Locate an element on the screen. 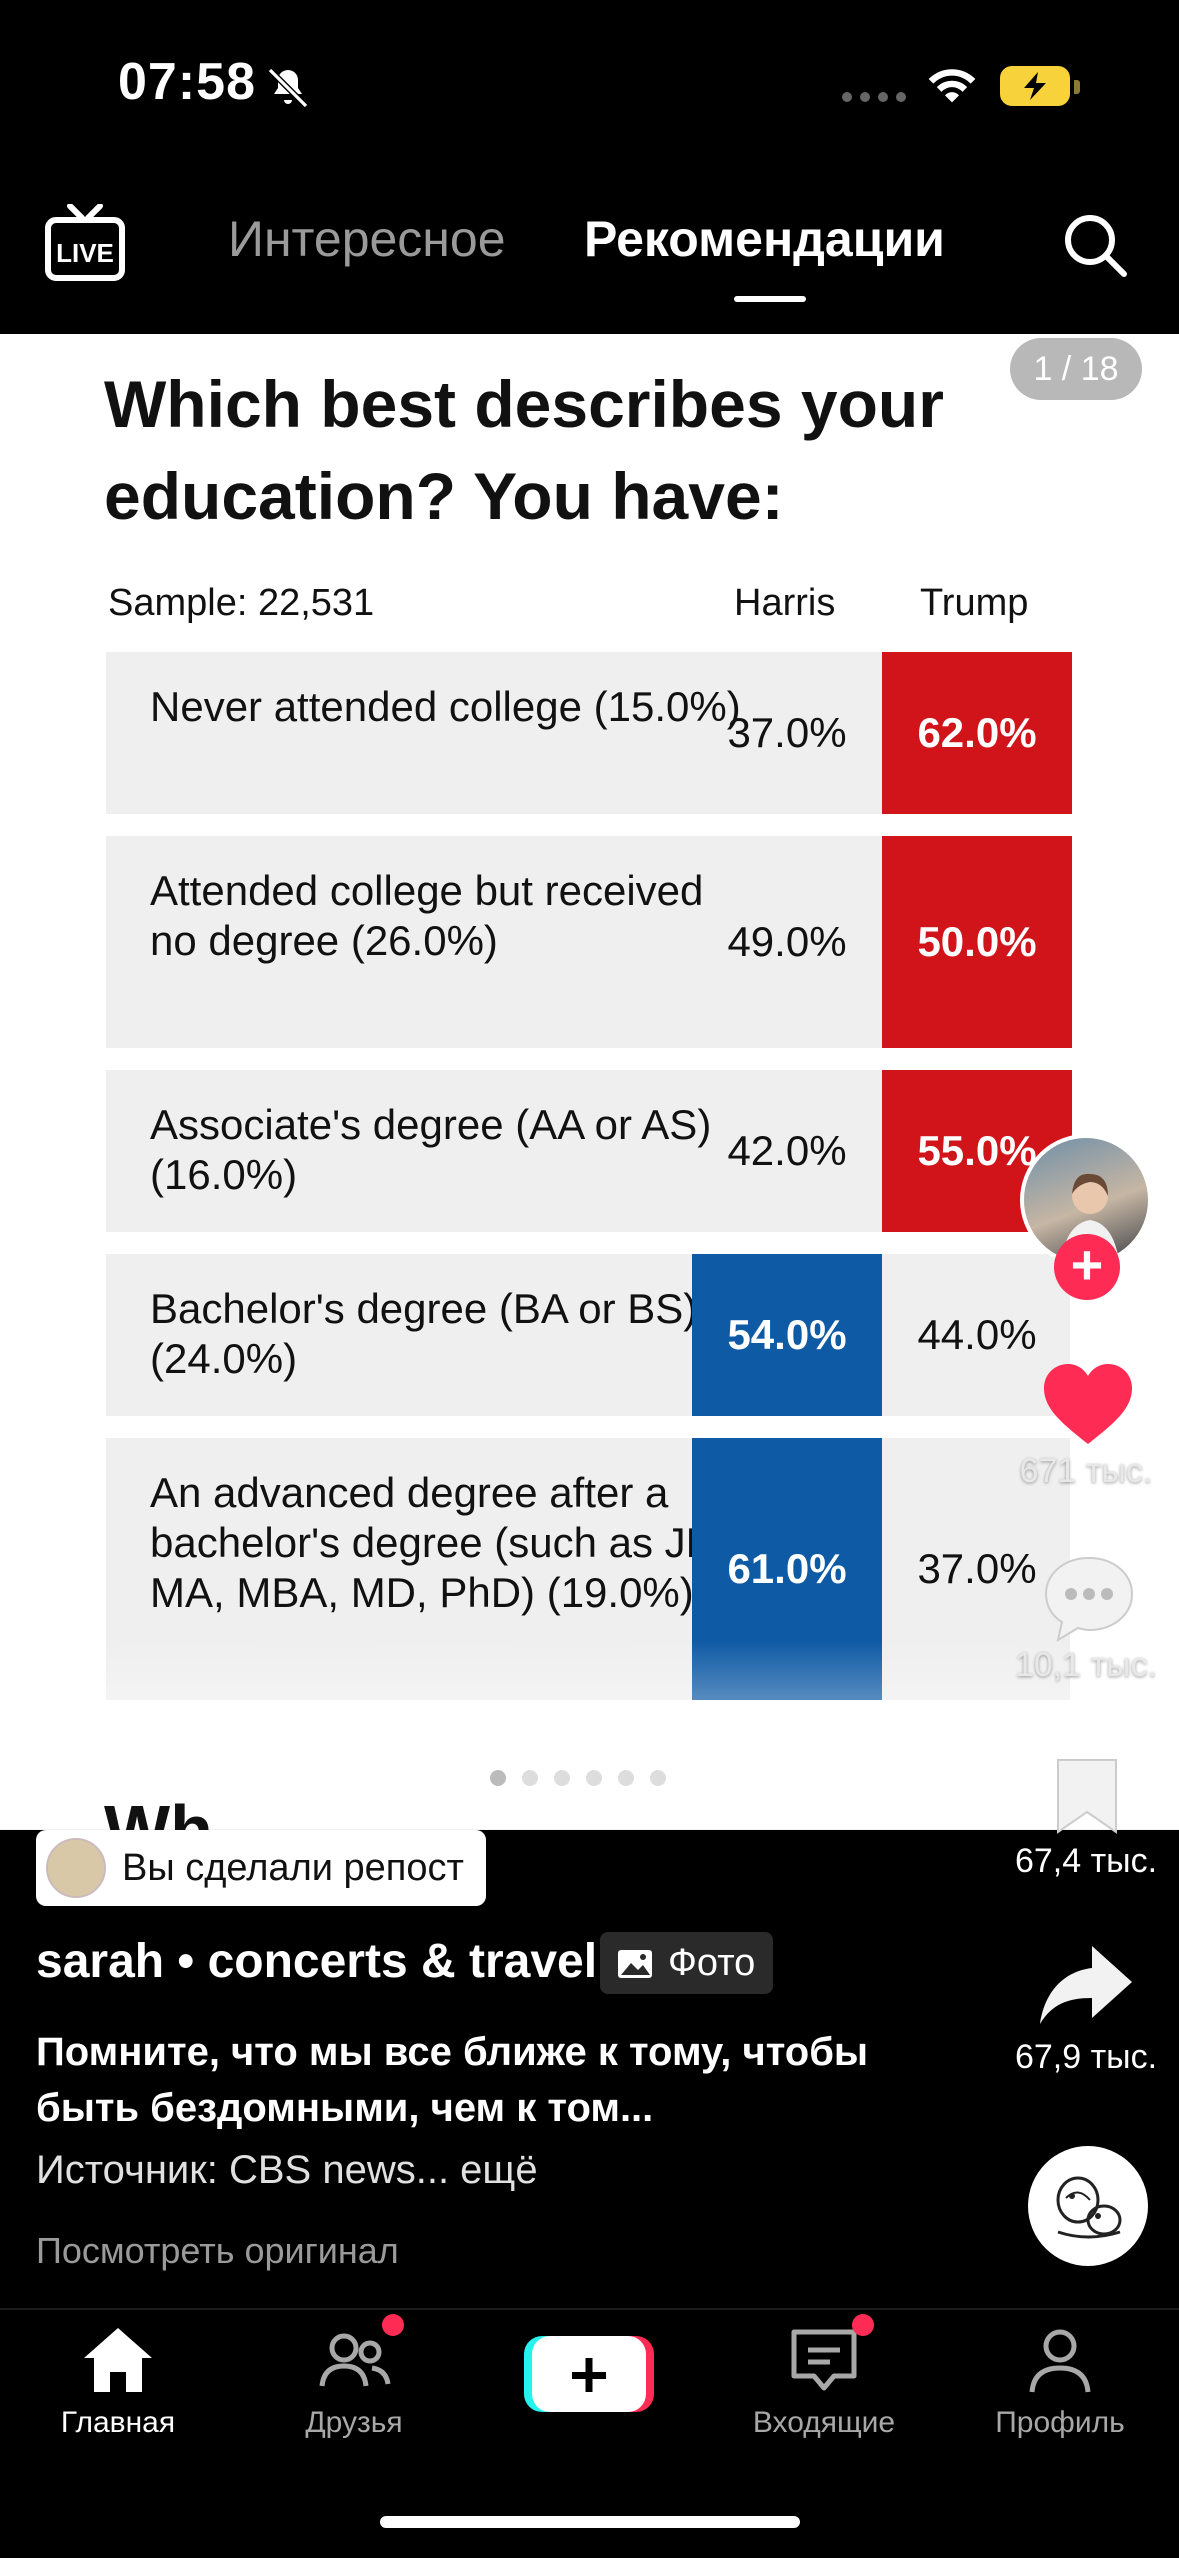 The image size is (1179, 2558). home-icon is located at coordinates (118, 2360).